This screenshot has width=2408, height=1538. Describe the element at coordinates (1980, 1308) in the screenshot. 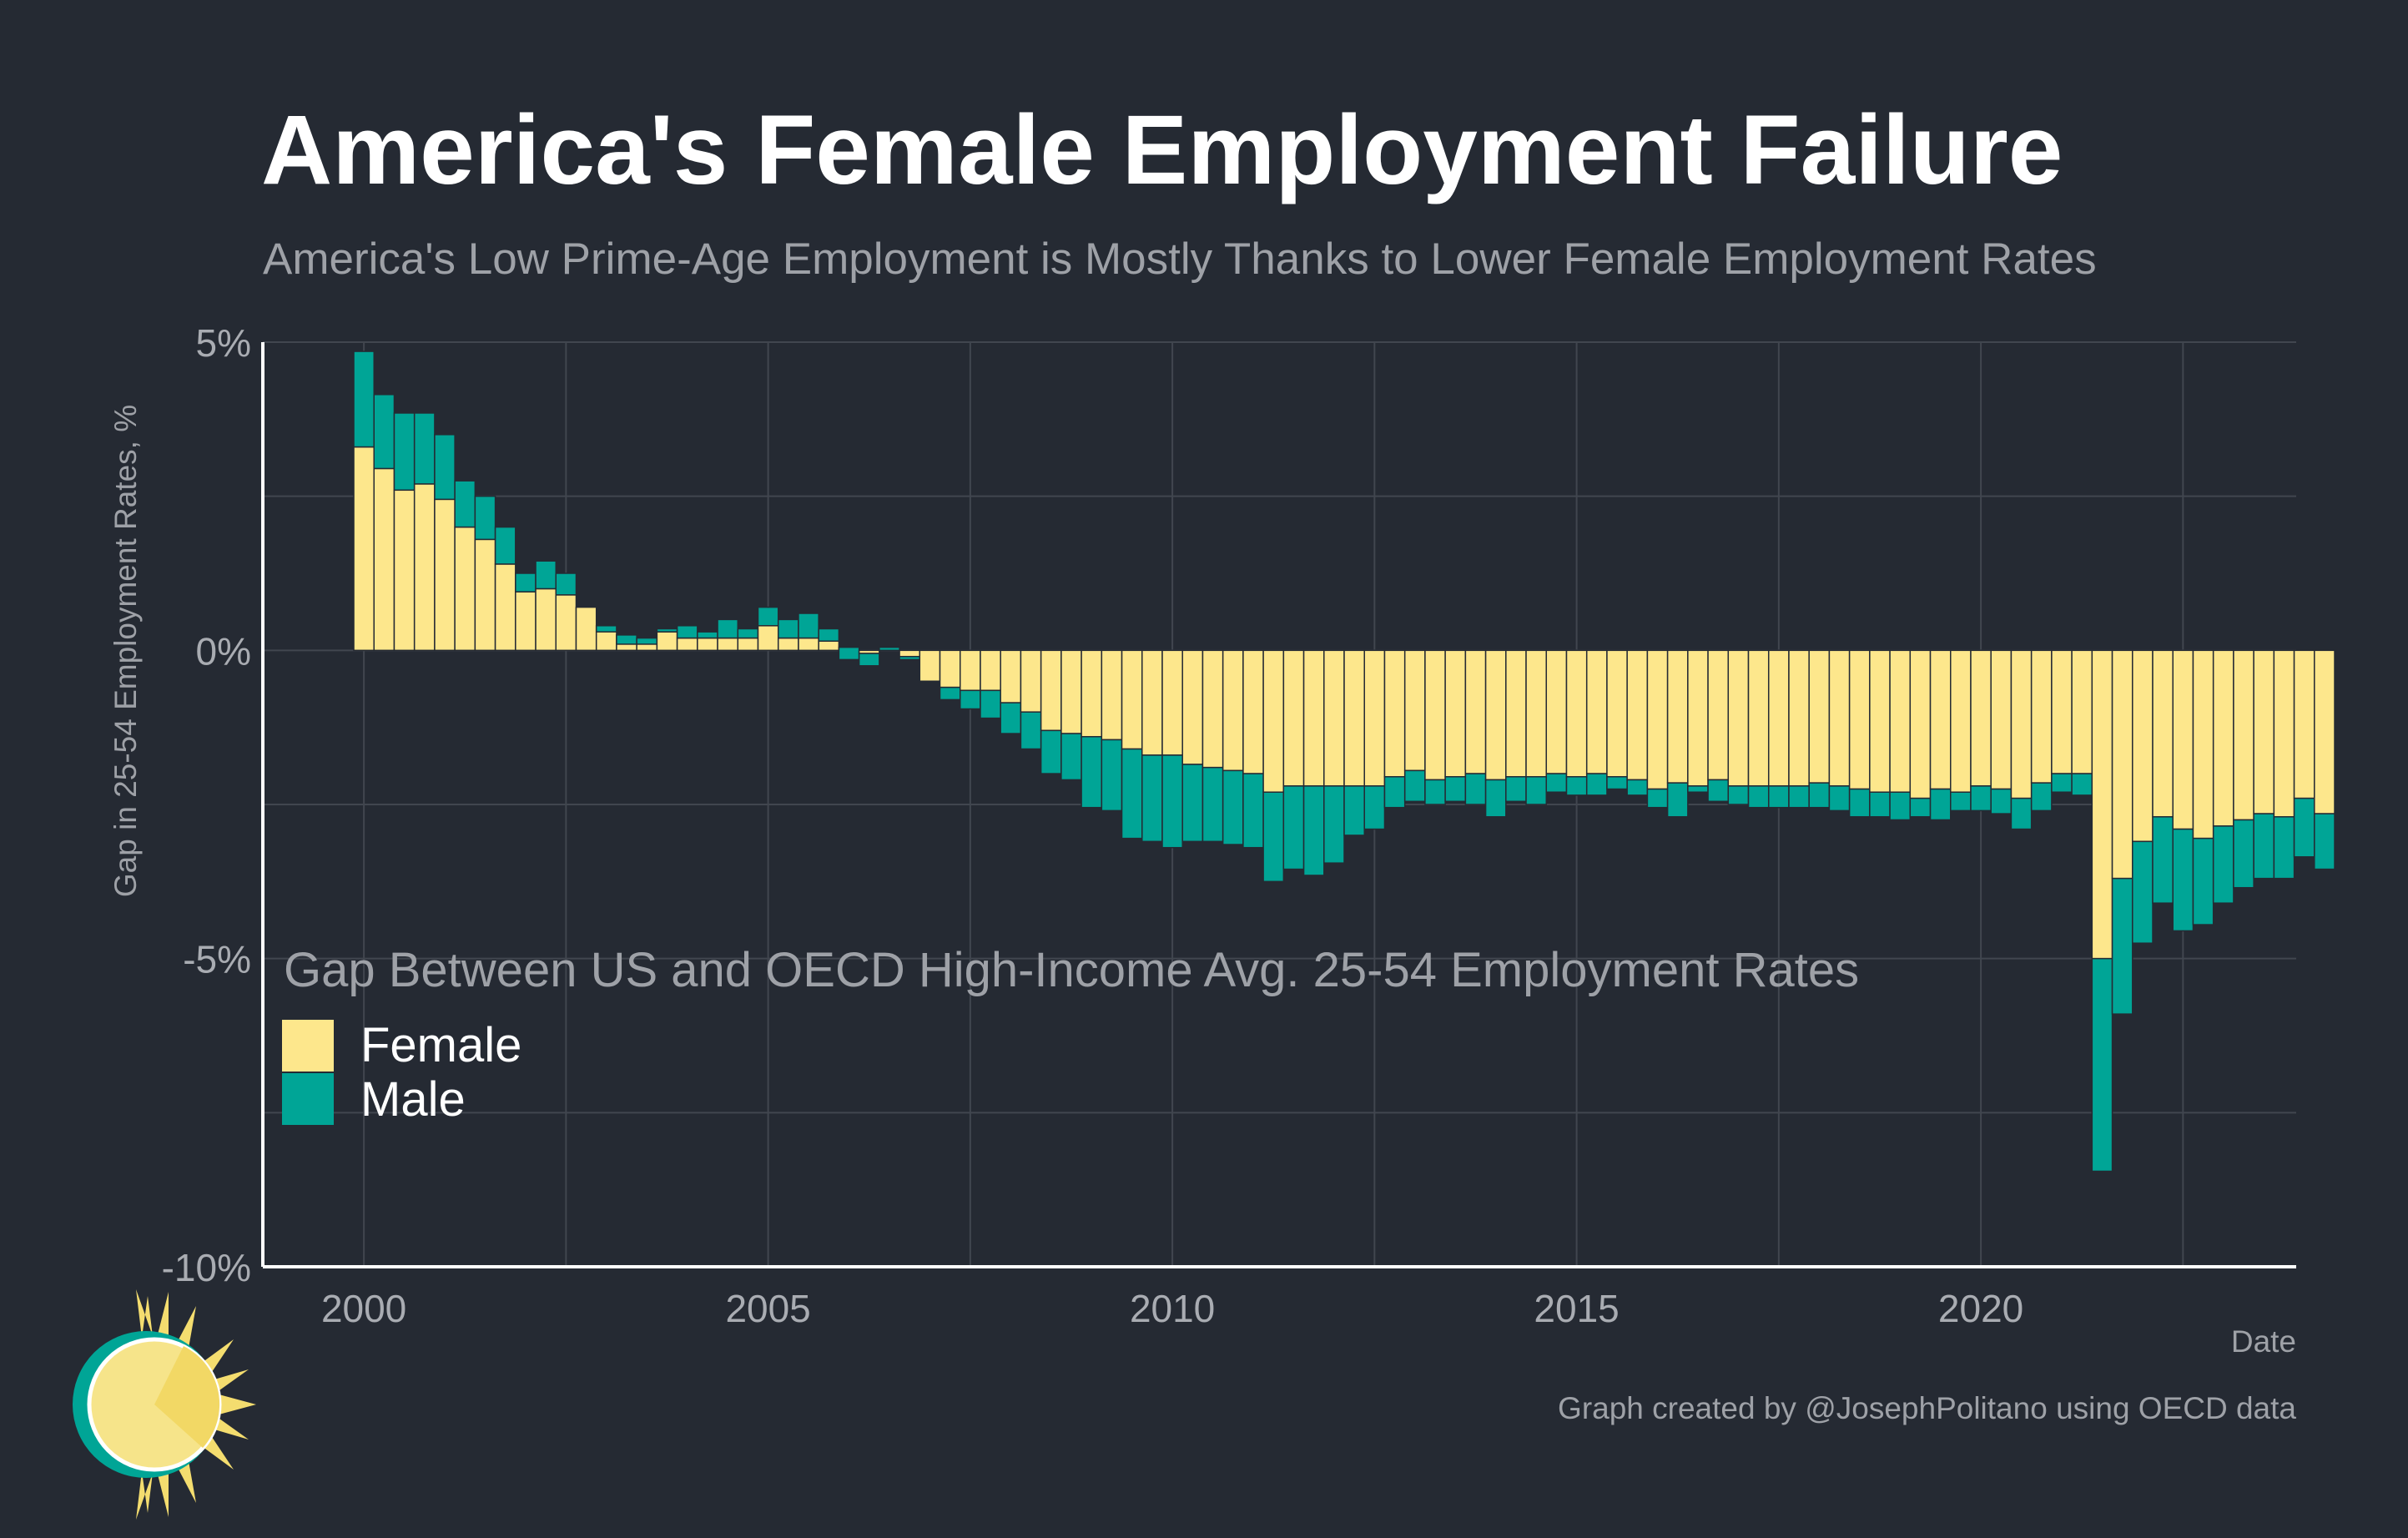

I see `x-tick-label: 2020` at that location.